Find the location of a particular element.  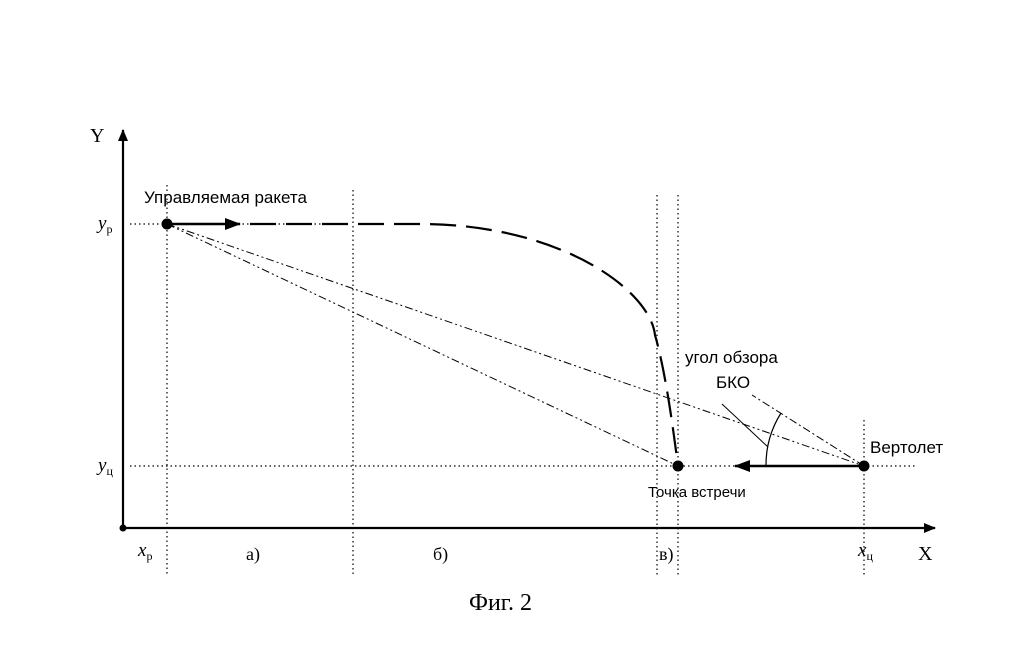

x-axis-label: X is located at coordinates (925, 554).